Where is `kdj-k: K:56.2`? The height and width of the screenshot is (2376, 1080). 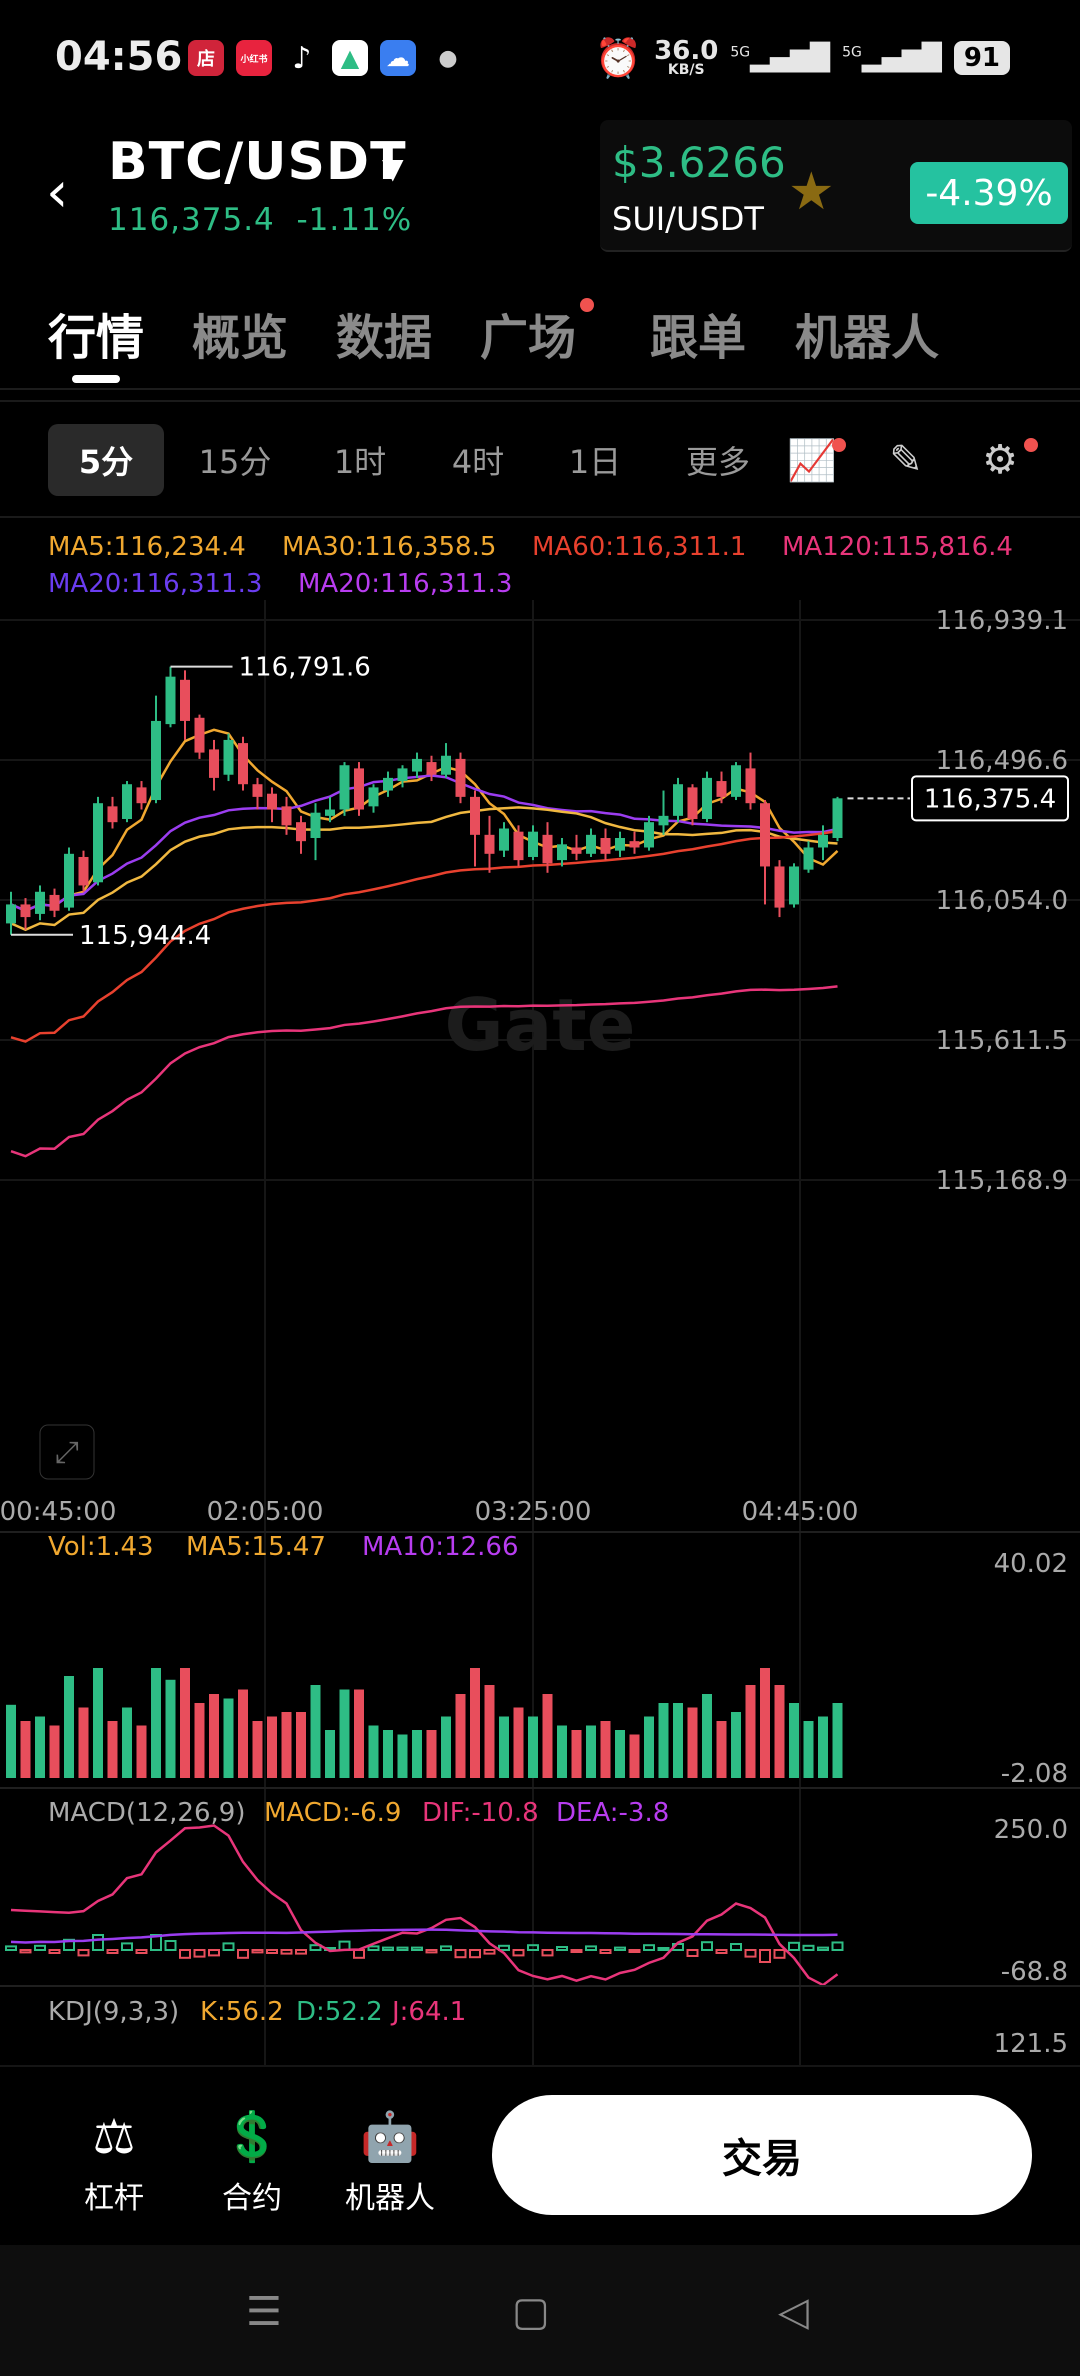
kdj-k: K:56.2 is located at coordinates (242, 2012).